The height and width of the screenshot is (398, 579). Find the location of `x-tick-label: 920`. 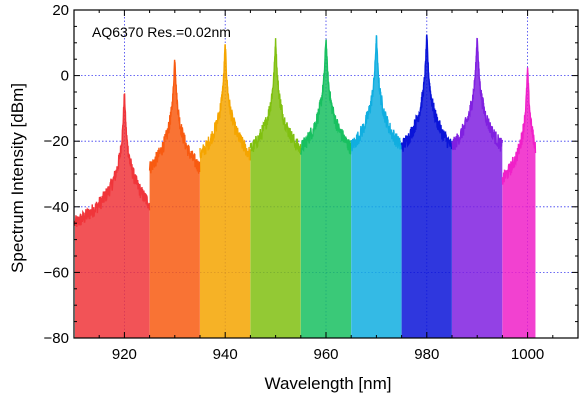

x-tick-label: 920 is located at coordinates (124, 354).